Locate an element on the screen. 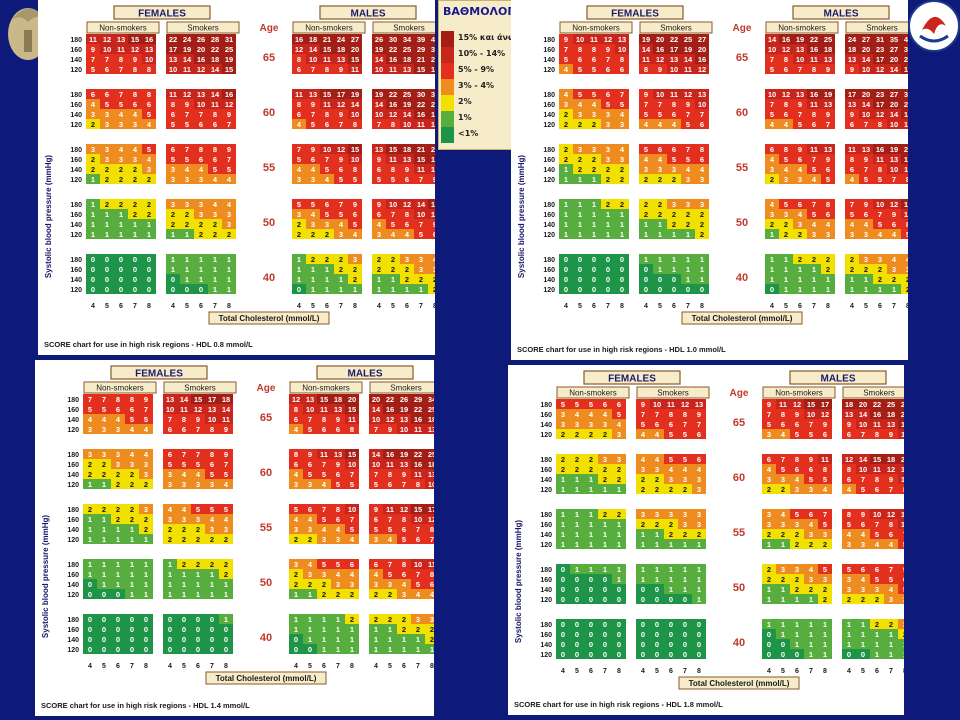 This screenshot has height=720, width=960. risk-value: 18 is located at coordinates (828, 49).